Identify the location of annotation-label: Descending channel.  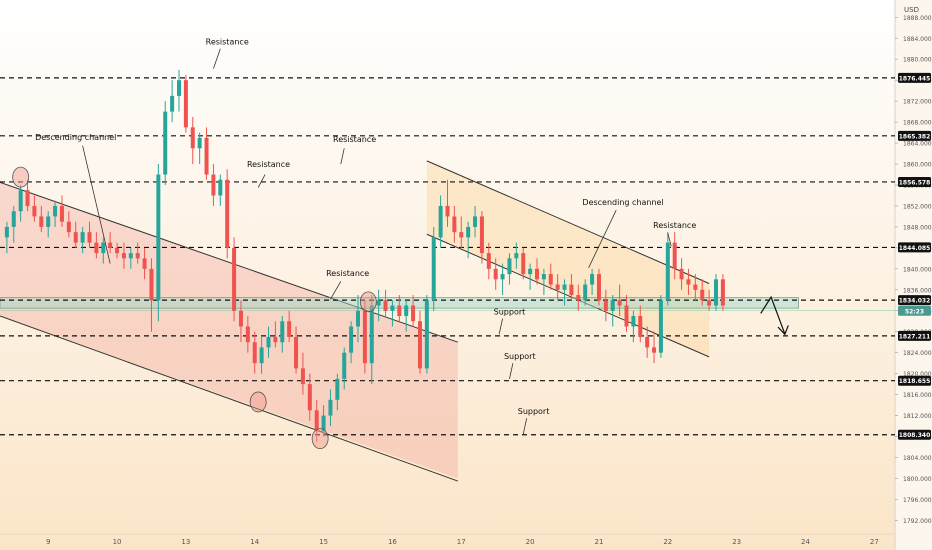
(75, 137).